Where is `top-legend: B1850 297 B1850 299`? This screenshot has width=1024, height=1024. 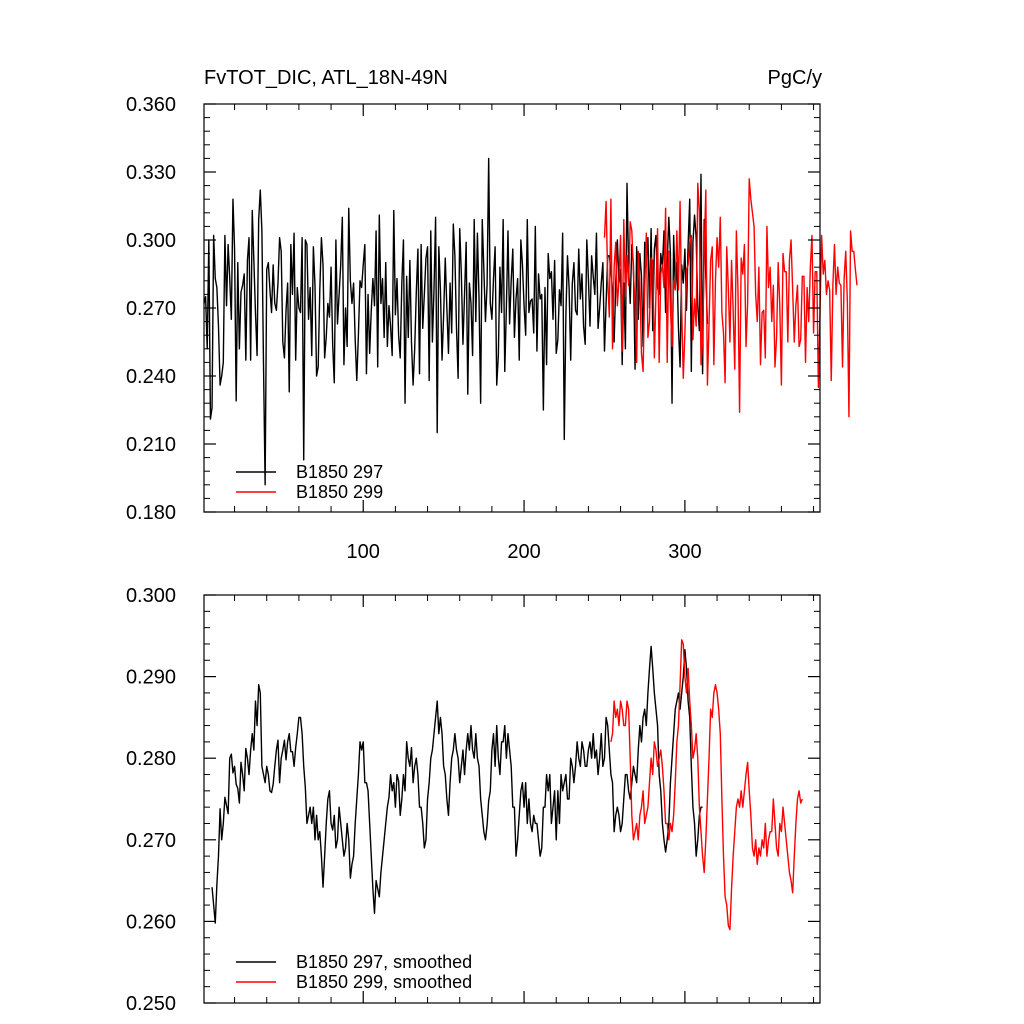 top-legend: B1850 297 B1850 299 is located at coordinates (309, 482).